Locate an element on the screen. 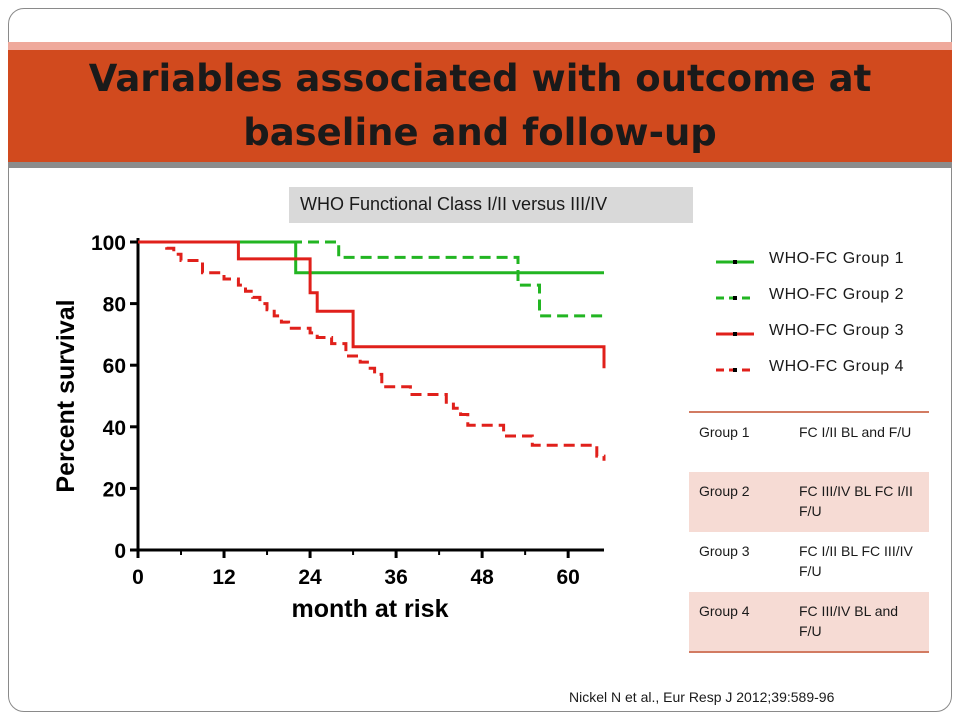 This screenshot has width=960, height=720. legend-item: WHO-FC Group 4 is located at coordinates (831, 376).